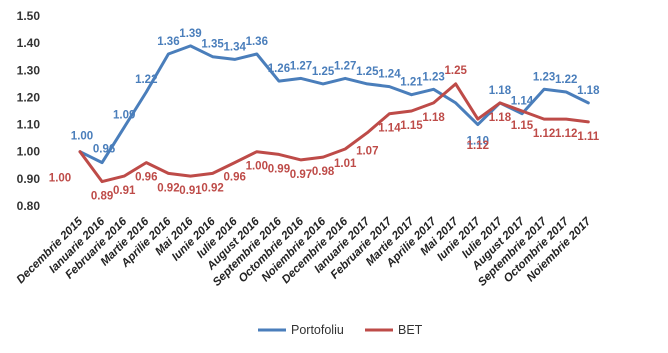 This screenshot has height=353, width=668. I want to click on legend-label-portofoliu: Portofoliu, so click(317, 330).